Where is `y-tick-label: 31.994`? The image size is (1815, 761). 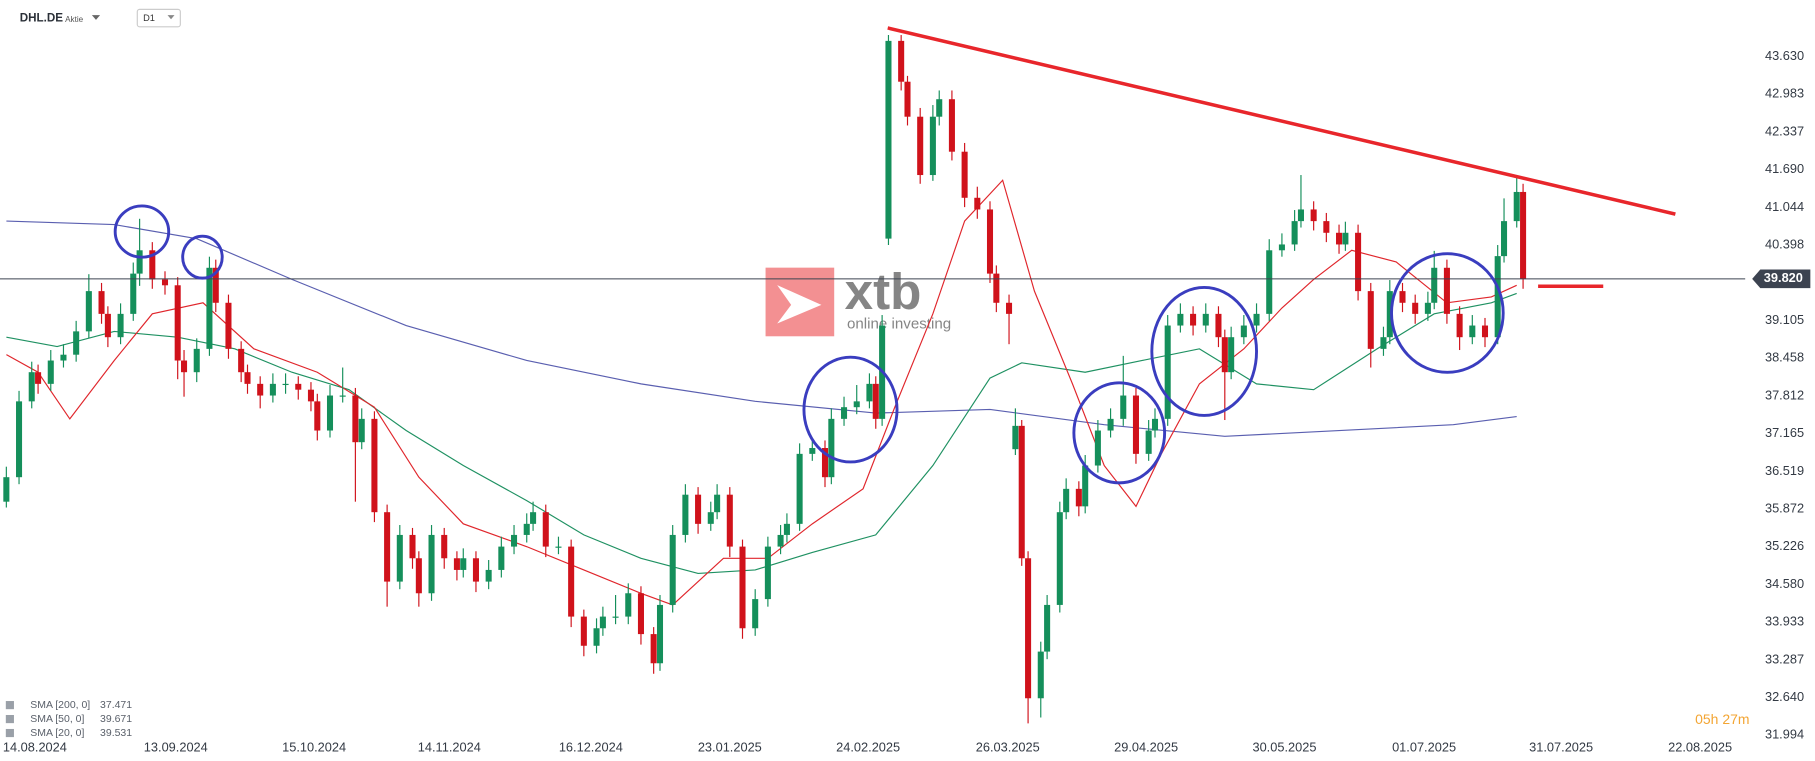
y-tick-label: 31.994 is located at coordinates (1784, 734).